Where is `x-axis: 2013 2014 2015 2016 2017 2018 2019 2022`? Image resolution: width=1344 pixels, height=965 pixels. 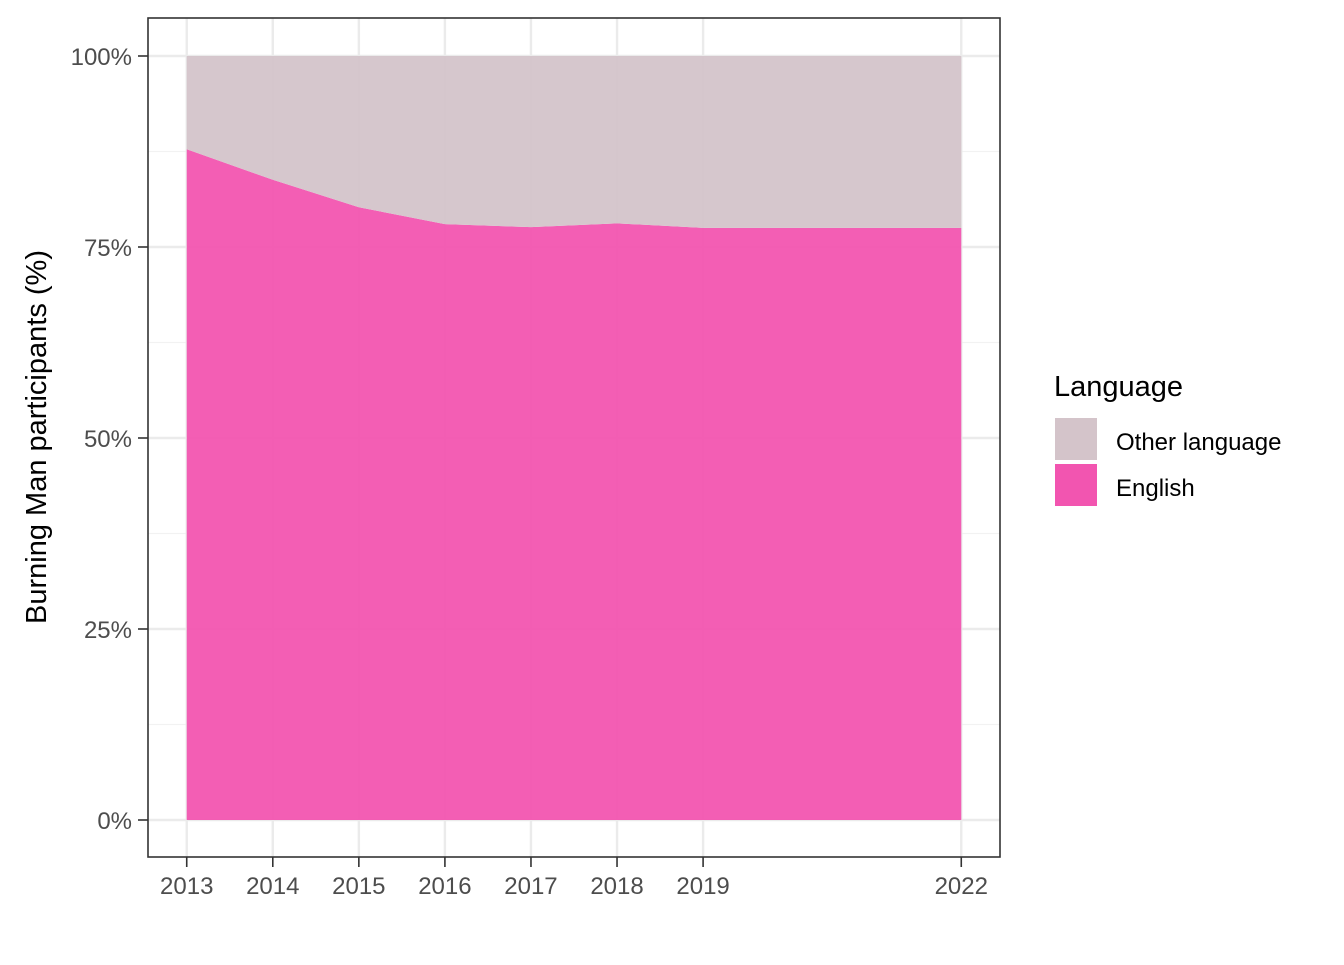 x-axis: 2013 2014 2015 2016 2017 2018 2019 2022 is located at coordinates (574, 878).